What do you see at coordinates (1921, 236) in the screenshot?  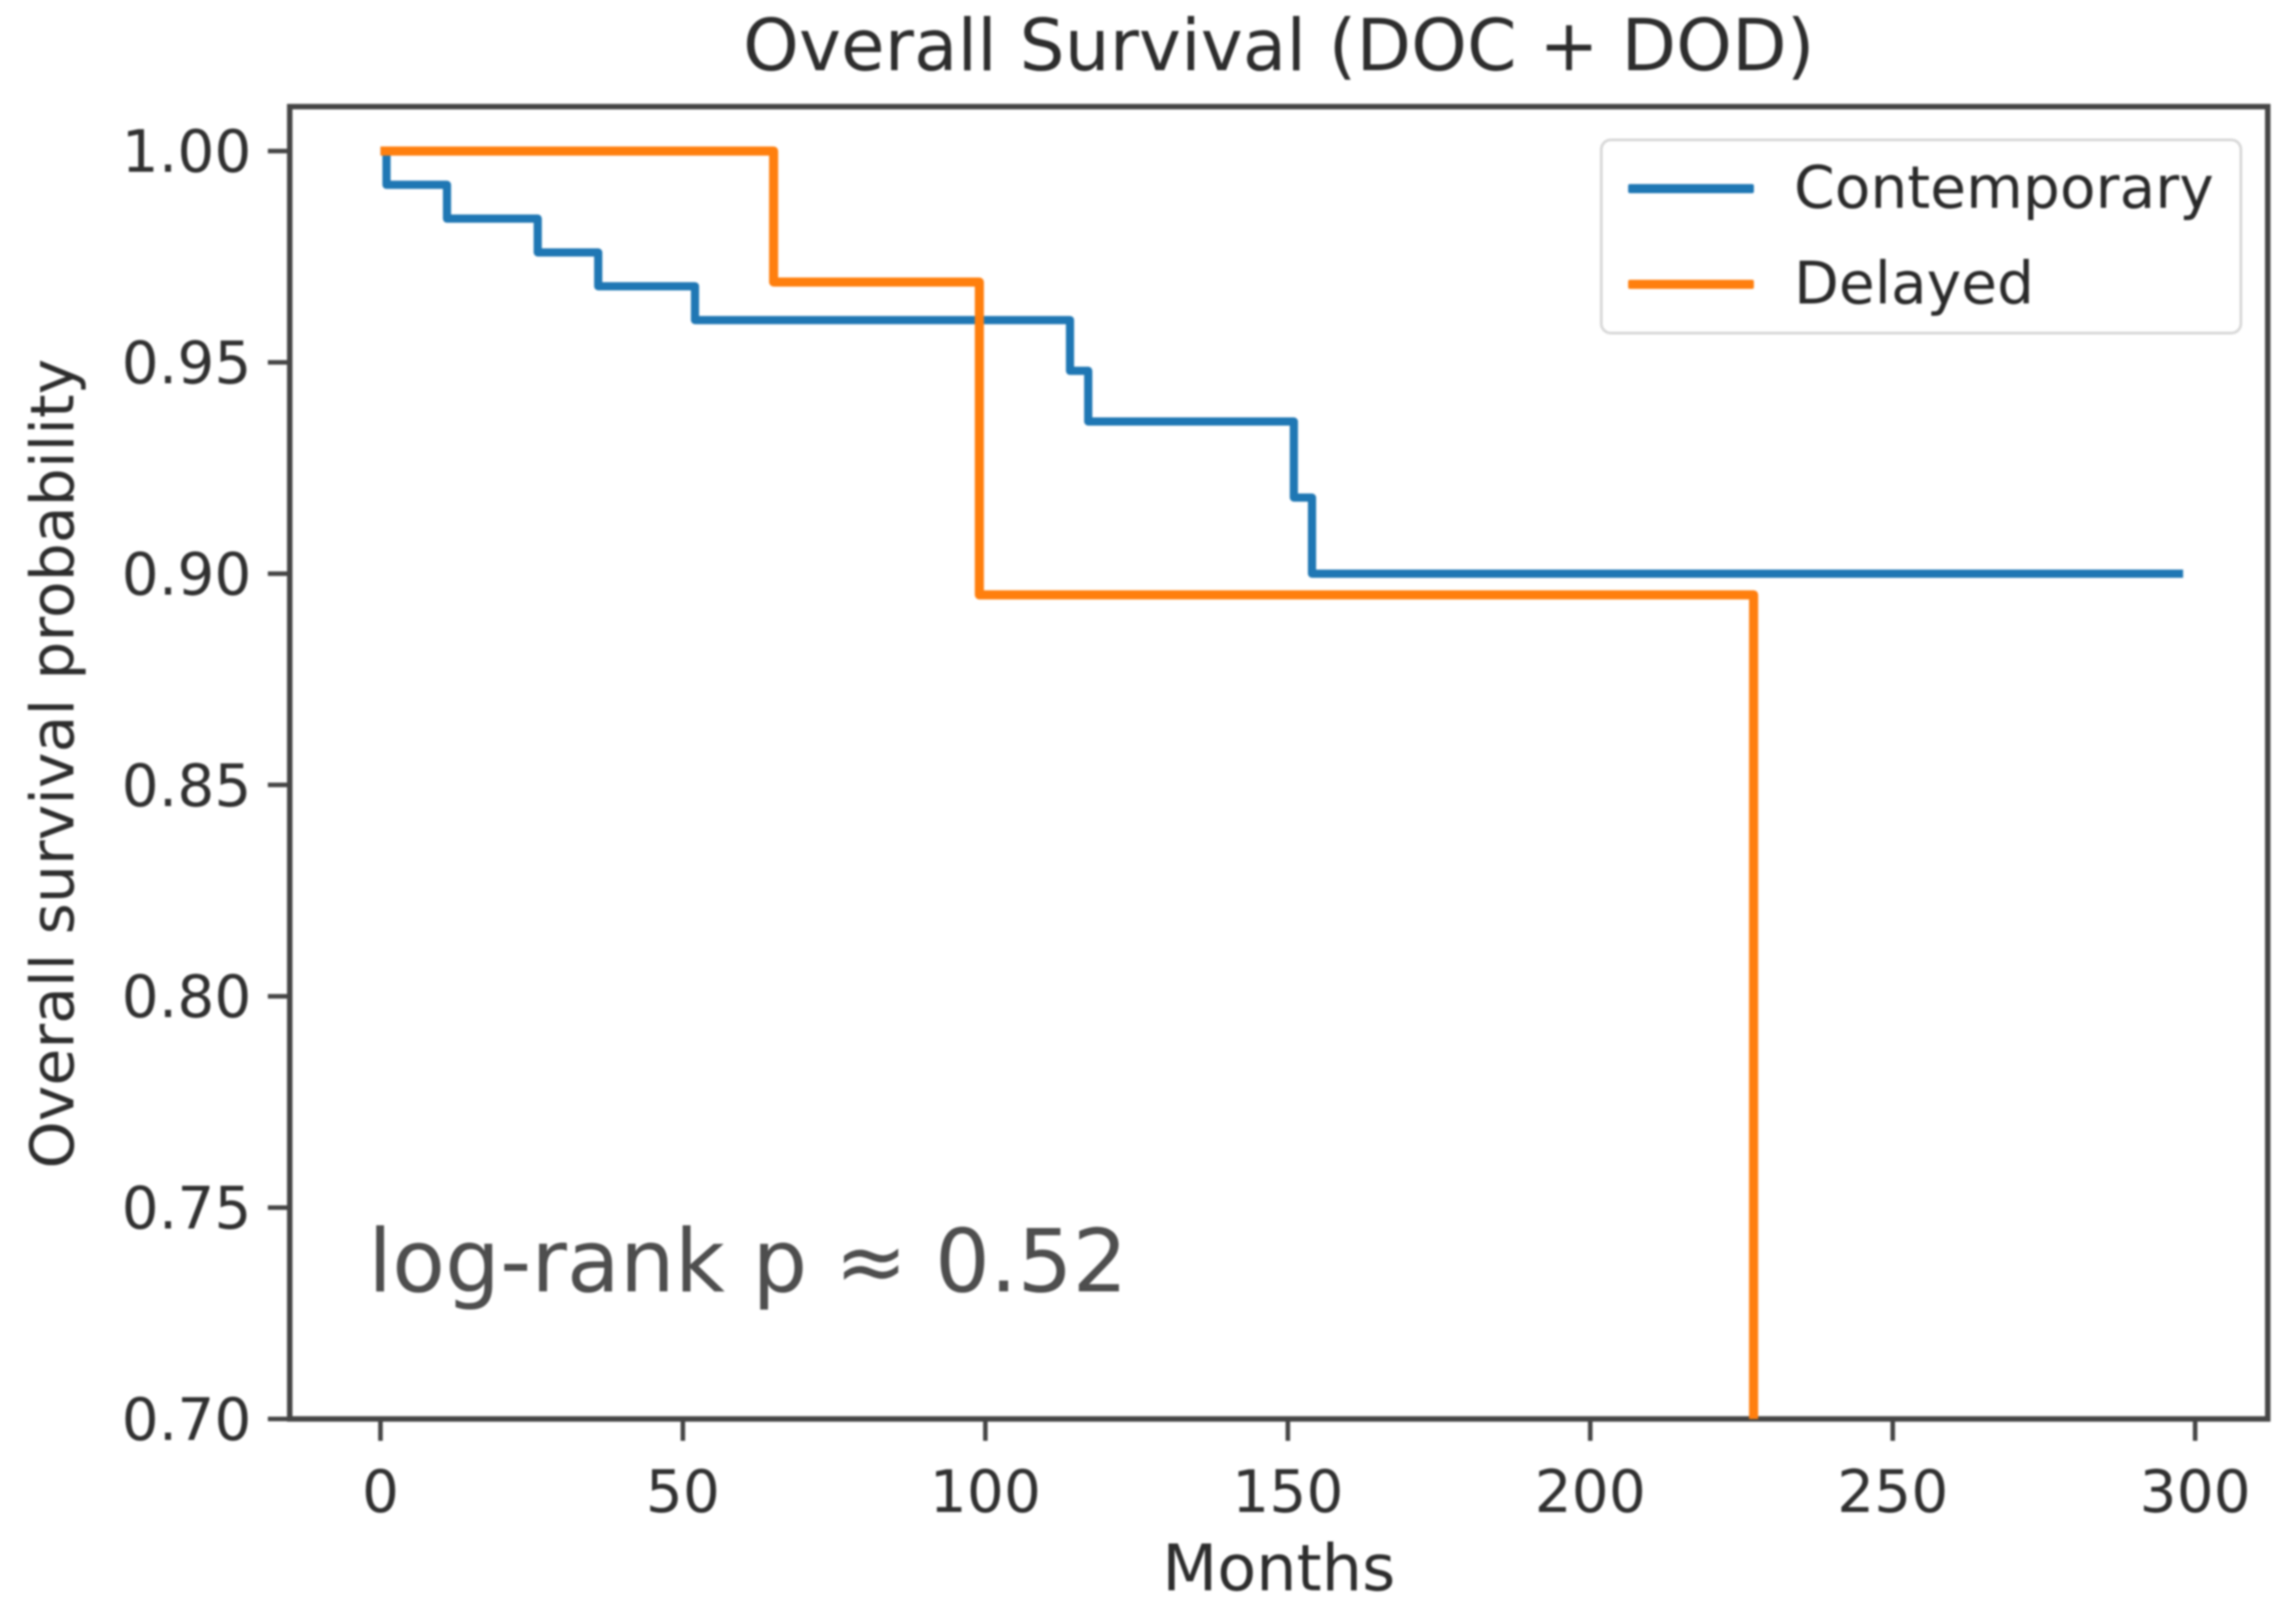 I see `legend: Contemporary Delayed` at bounding box center [1921, 236].